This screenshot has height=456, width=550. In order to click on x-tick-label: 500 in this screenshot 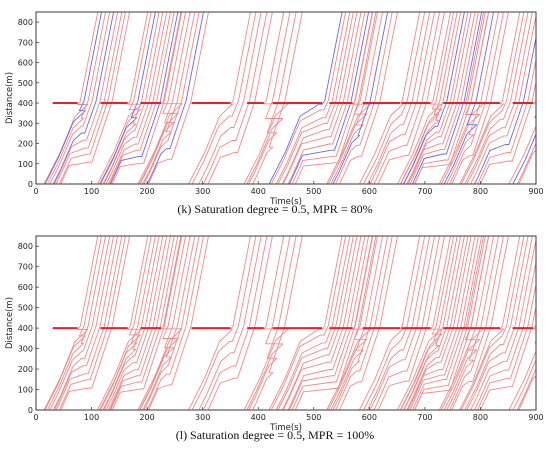, I will do `click(313, 191)`.